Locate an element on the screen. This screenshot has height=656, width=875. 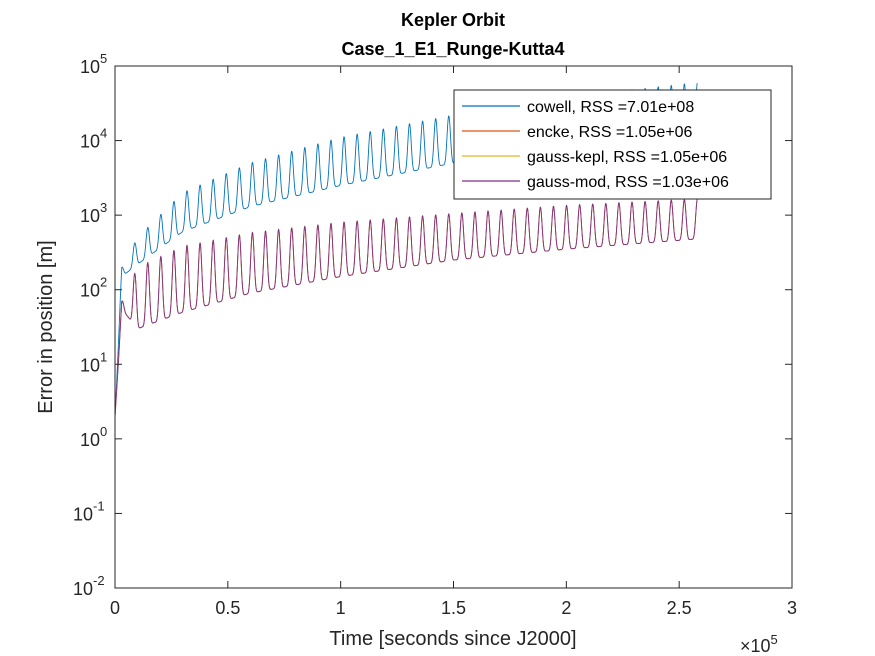
y-tick-exponent: 4 is located at coordinates (103, 133).